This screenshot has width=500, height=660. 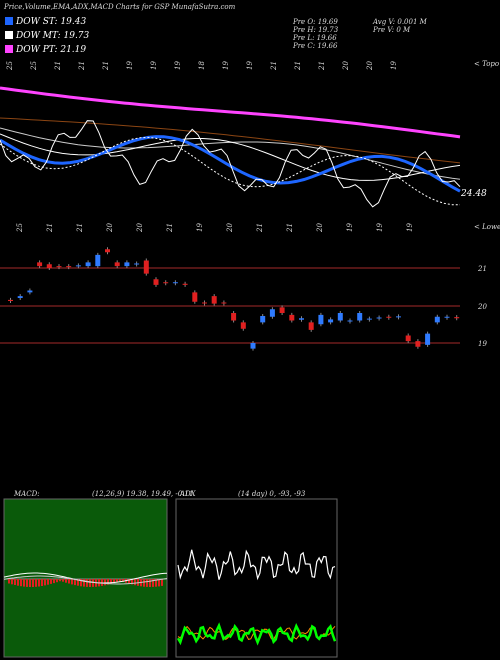 I want to click on adx-minus-di-line, so click(x=256, y=633).